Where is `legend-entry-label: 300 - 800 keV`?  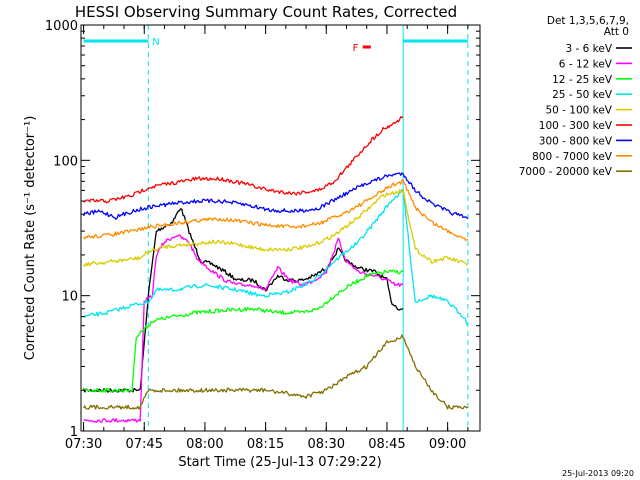 legend-entry-label: 300 - 800 keV is located at coordinates (576, 141).